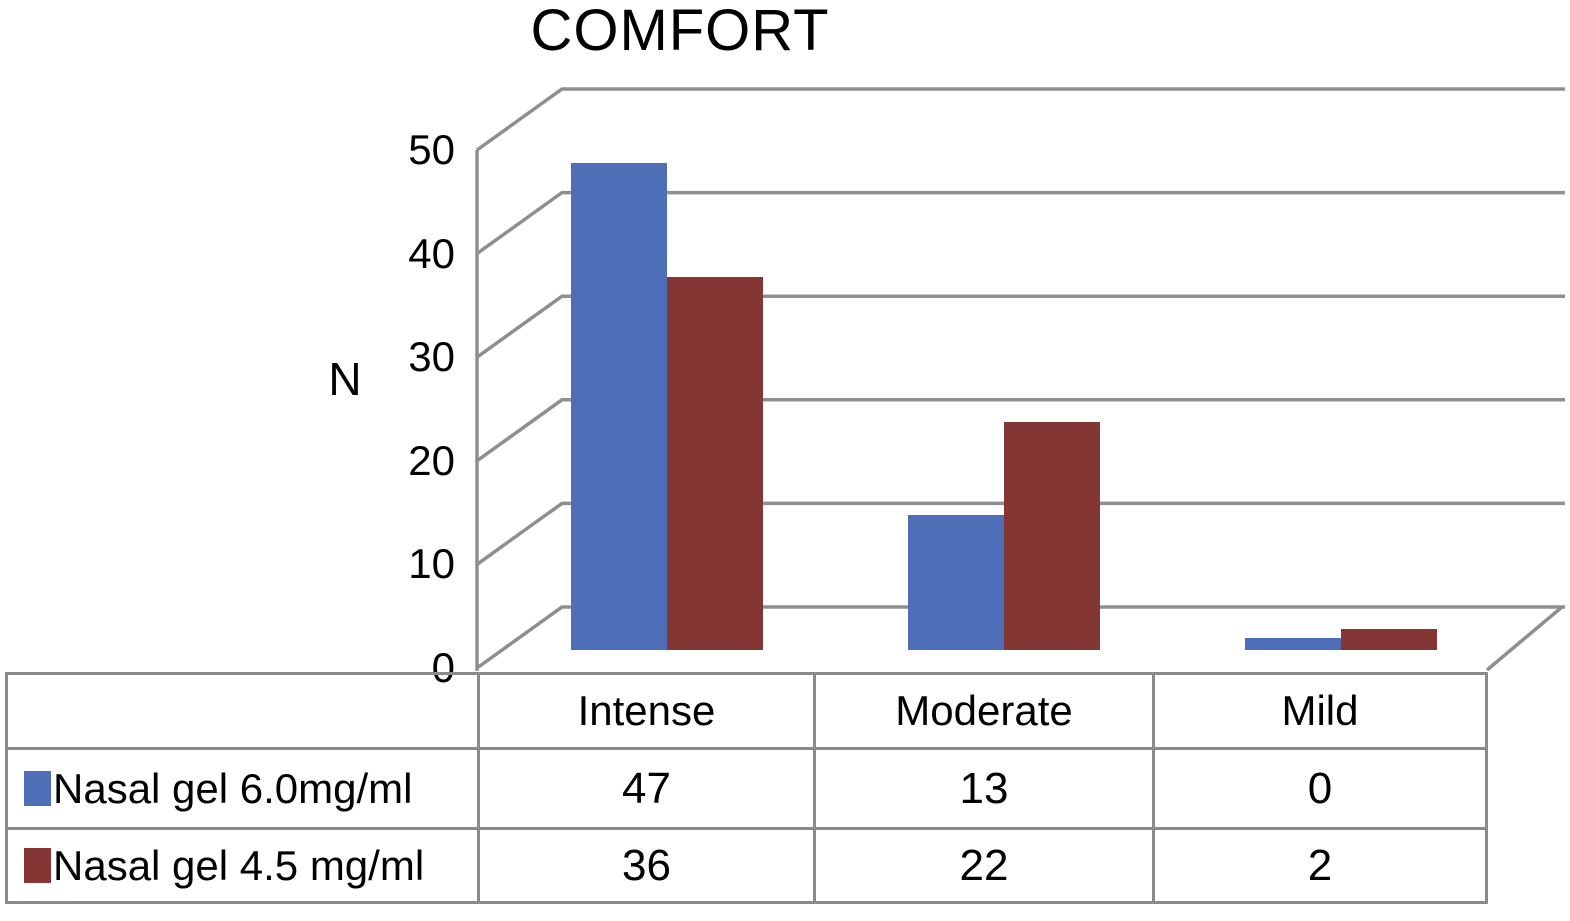  I want to click on legend-cell-series-1: Nasal gel 6.0mg/ml, so click(242, 788).